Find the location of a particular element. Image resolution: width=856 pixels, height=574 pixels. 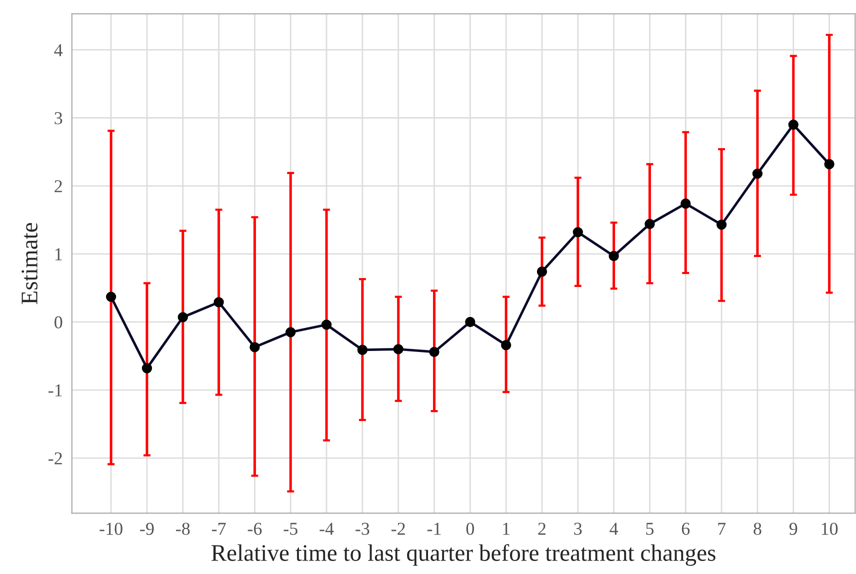

x-tick-label: -8 is located at coordinates (183, 528).